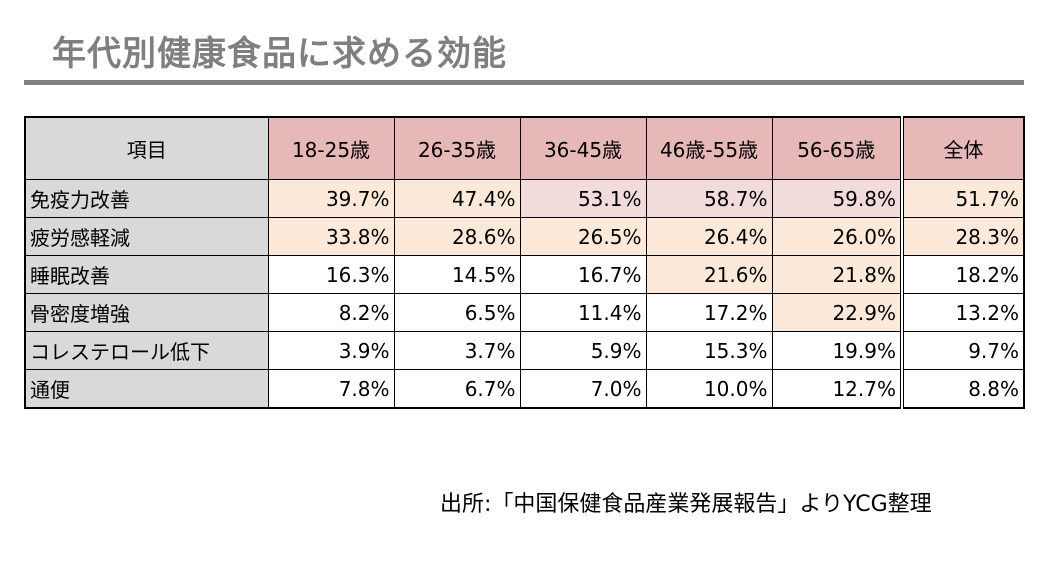 This screenshot has width=1060, height=580. What do you see at coordinates (583, 350) in the screenshot?
I see `value-cell: 5.9%` at bounding box center [583, 350].